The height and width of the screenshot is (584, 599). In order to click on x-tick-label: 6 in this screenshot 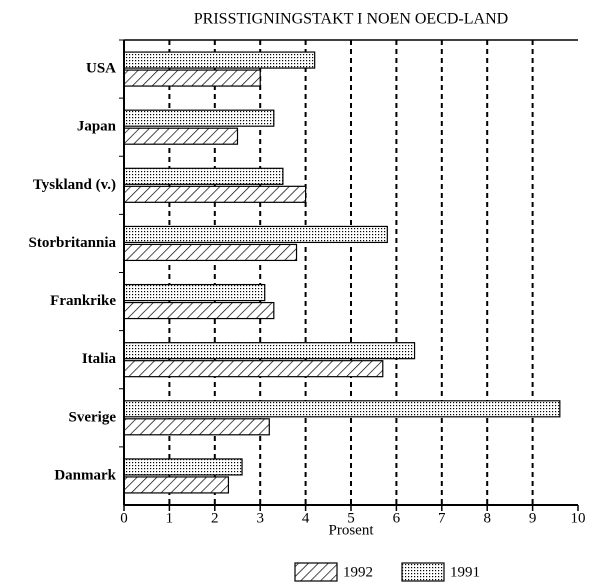, I will do `click(397, 518)`.